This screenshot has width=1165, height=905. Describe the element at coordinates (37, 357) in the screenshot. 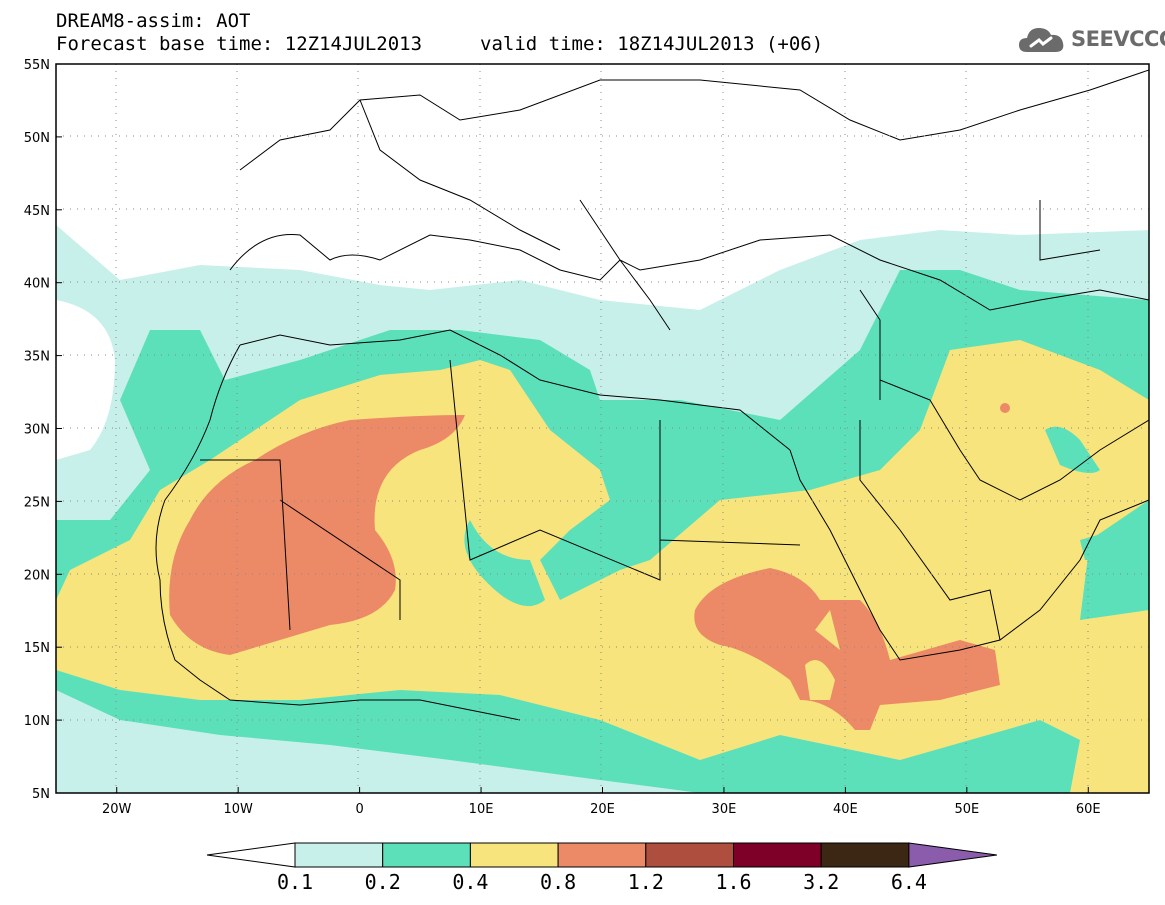

I see `lat-label: 35N` at that location.